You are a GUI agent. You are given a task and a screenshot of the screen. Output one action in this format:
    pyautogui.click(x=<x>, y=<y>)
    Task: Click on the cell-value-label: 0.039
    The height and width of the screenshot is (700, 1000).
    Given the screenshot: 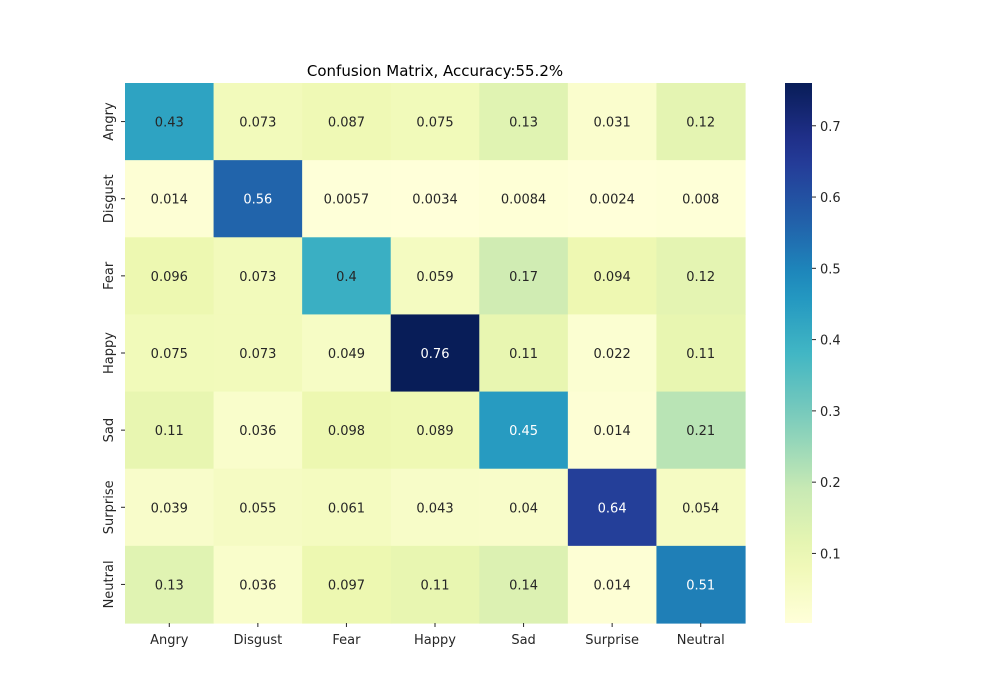 What is the action you would take?
    pyautogui.click(x=169, y=508)
    